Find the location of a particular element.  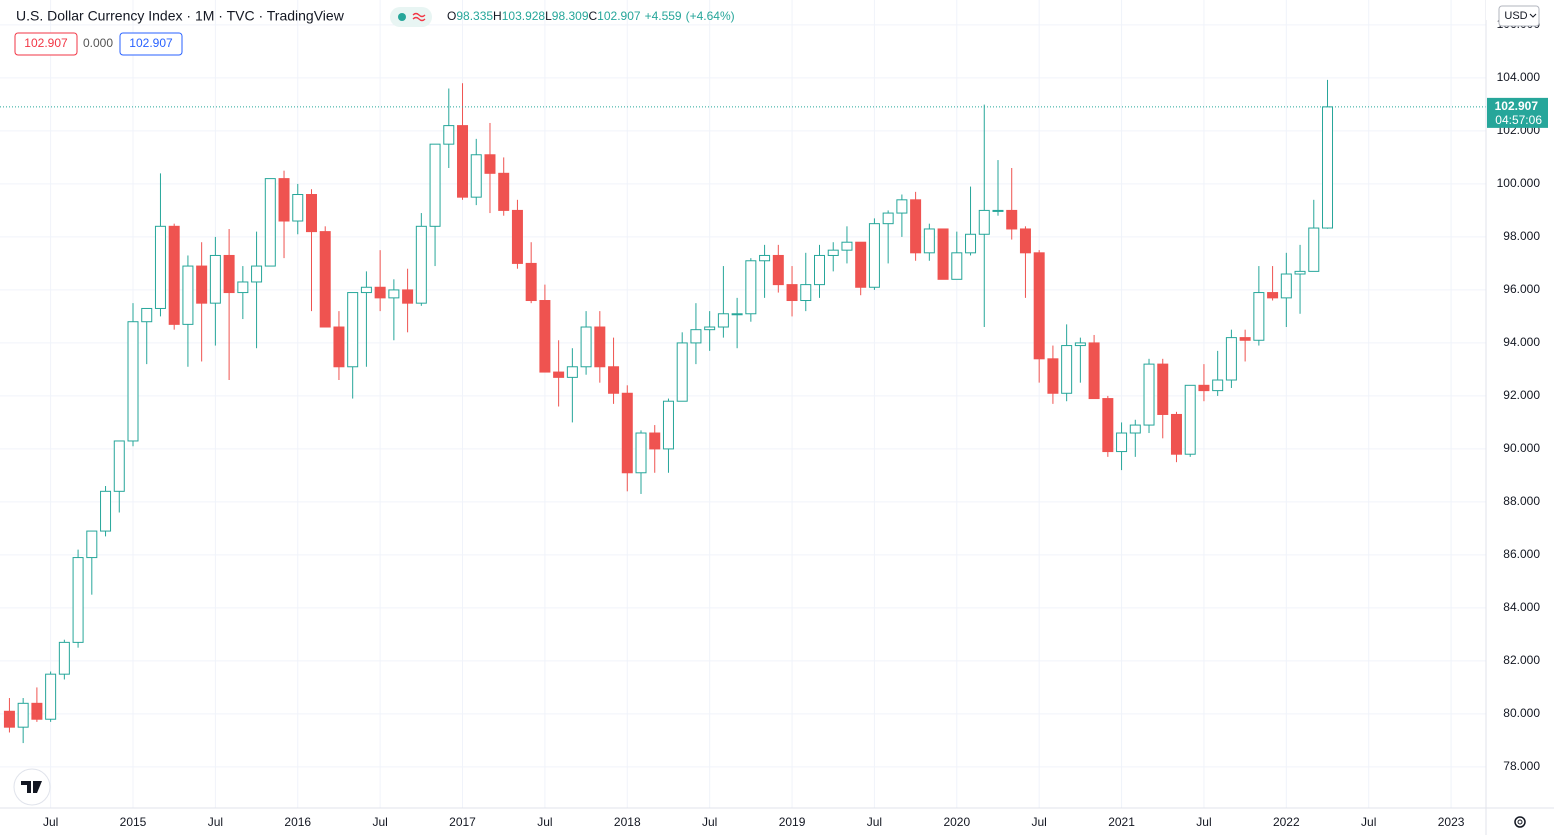

last-price-box is located at coordinates (1517, 112).